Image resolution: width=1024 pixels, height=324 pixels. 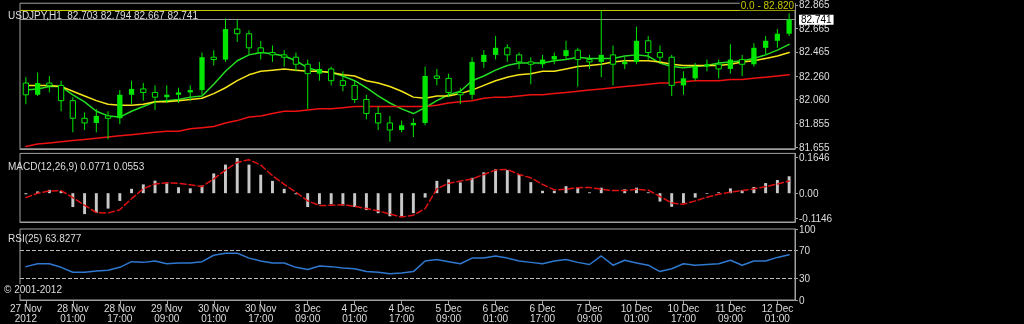 What do you see at coordinates (448, 313) in the screenshot?
I see `x-tick-label: 5 Dec 09:00` at bounding box center [448, 313].